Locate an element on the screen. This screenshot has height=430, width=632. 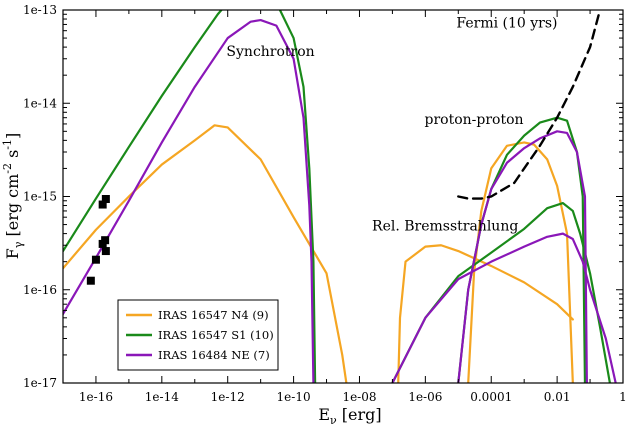
x-axis-title-sub: ν is located at coordinates (333, 420).